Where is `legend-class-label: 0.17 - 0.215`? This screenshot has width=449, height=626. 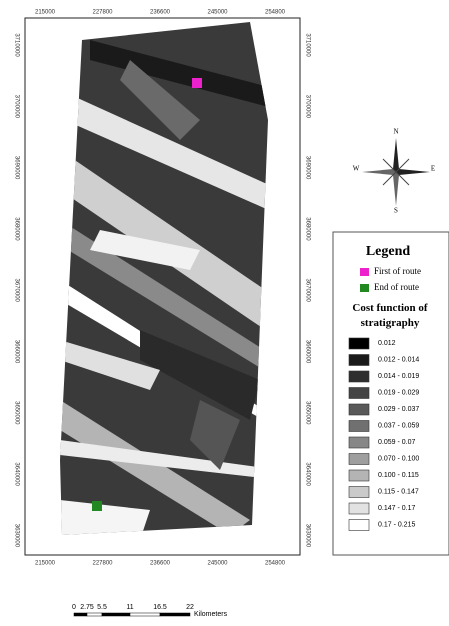
legend-class-label: 0.17 - 0.215 is located at coordinates (396, 524).